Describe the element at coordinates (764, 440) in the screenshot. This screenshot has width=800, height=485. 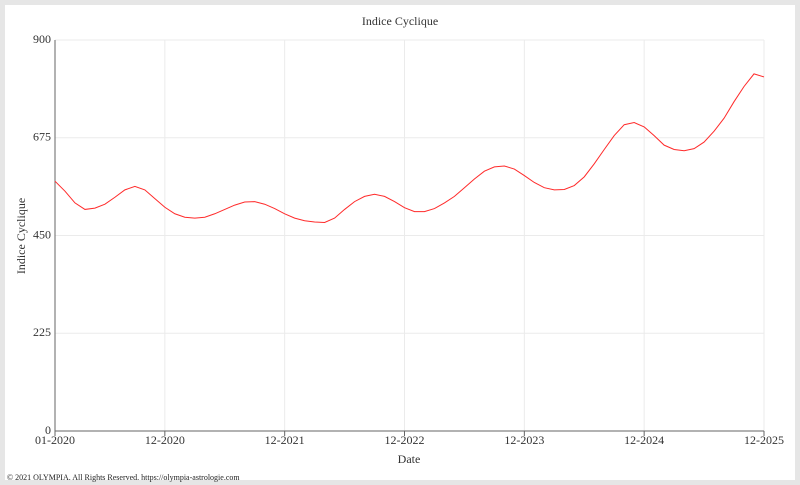
I see `x-tick-label: 12-2025` at that location.